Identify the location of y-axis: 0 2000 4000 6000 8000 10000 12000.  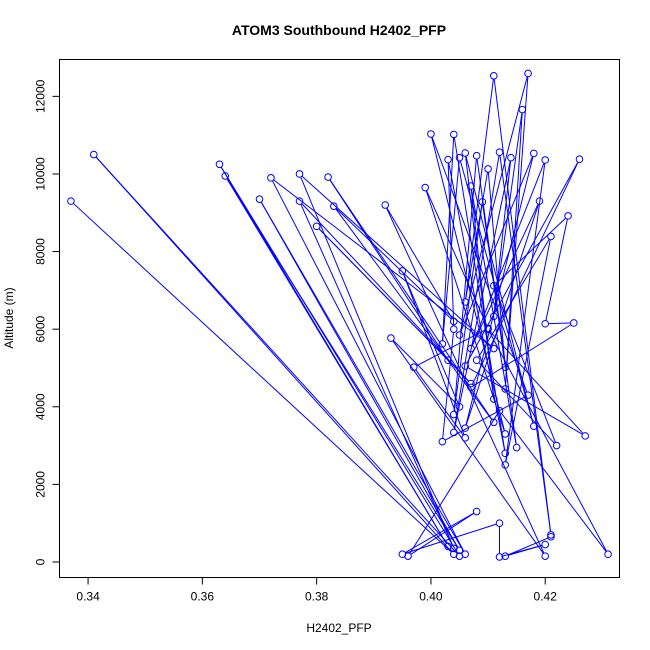
(47, 322).